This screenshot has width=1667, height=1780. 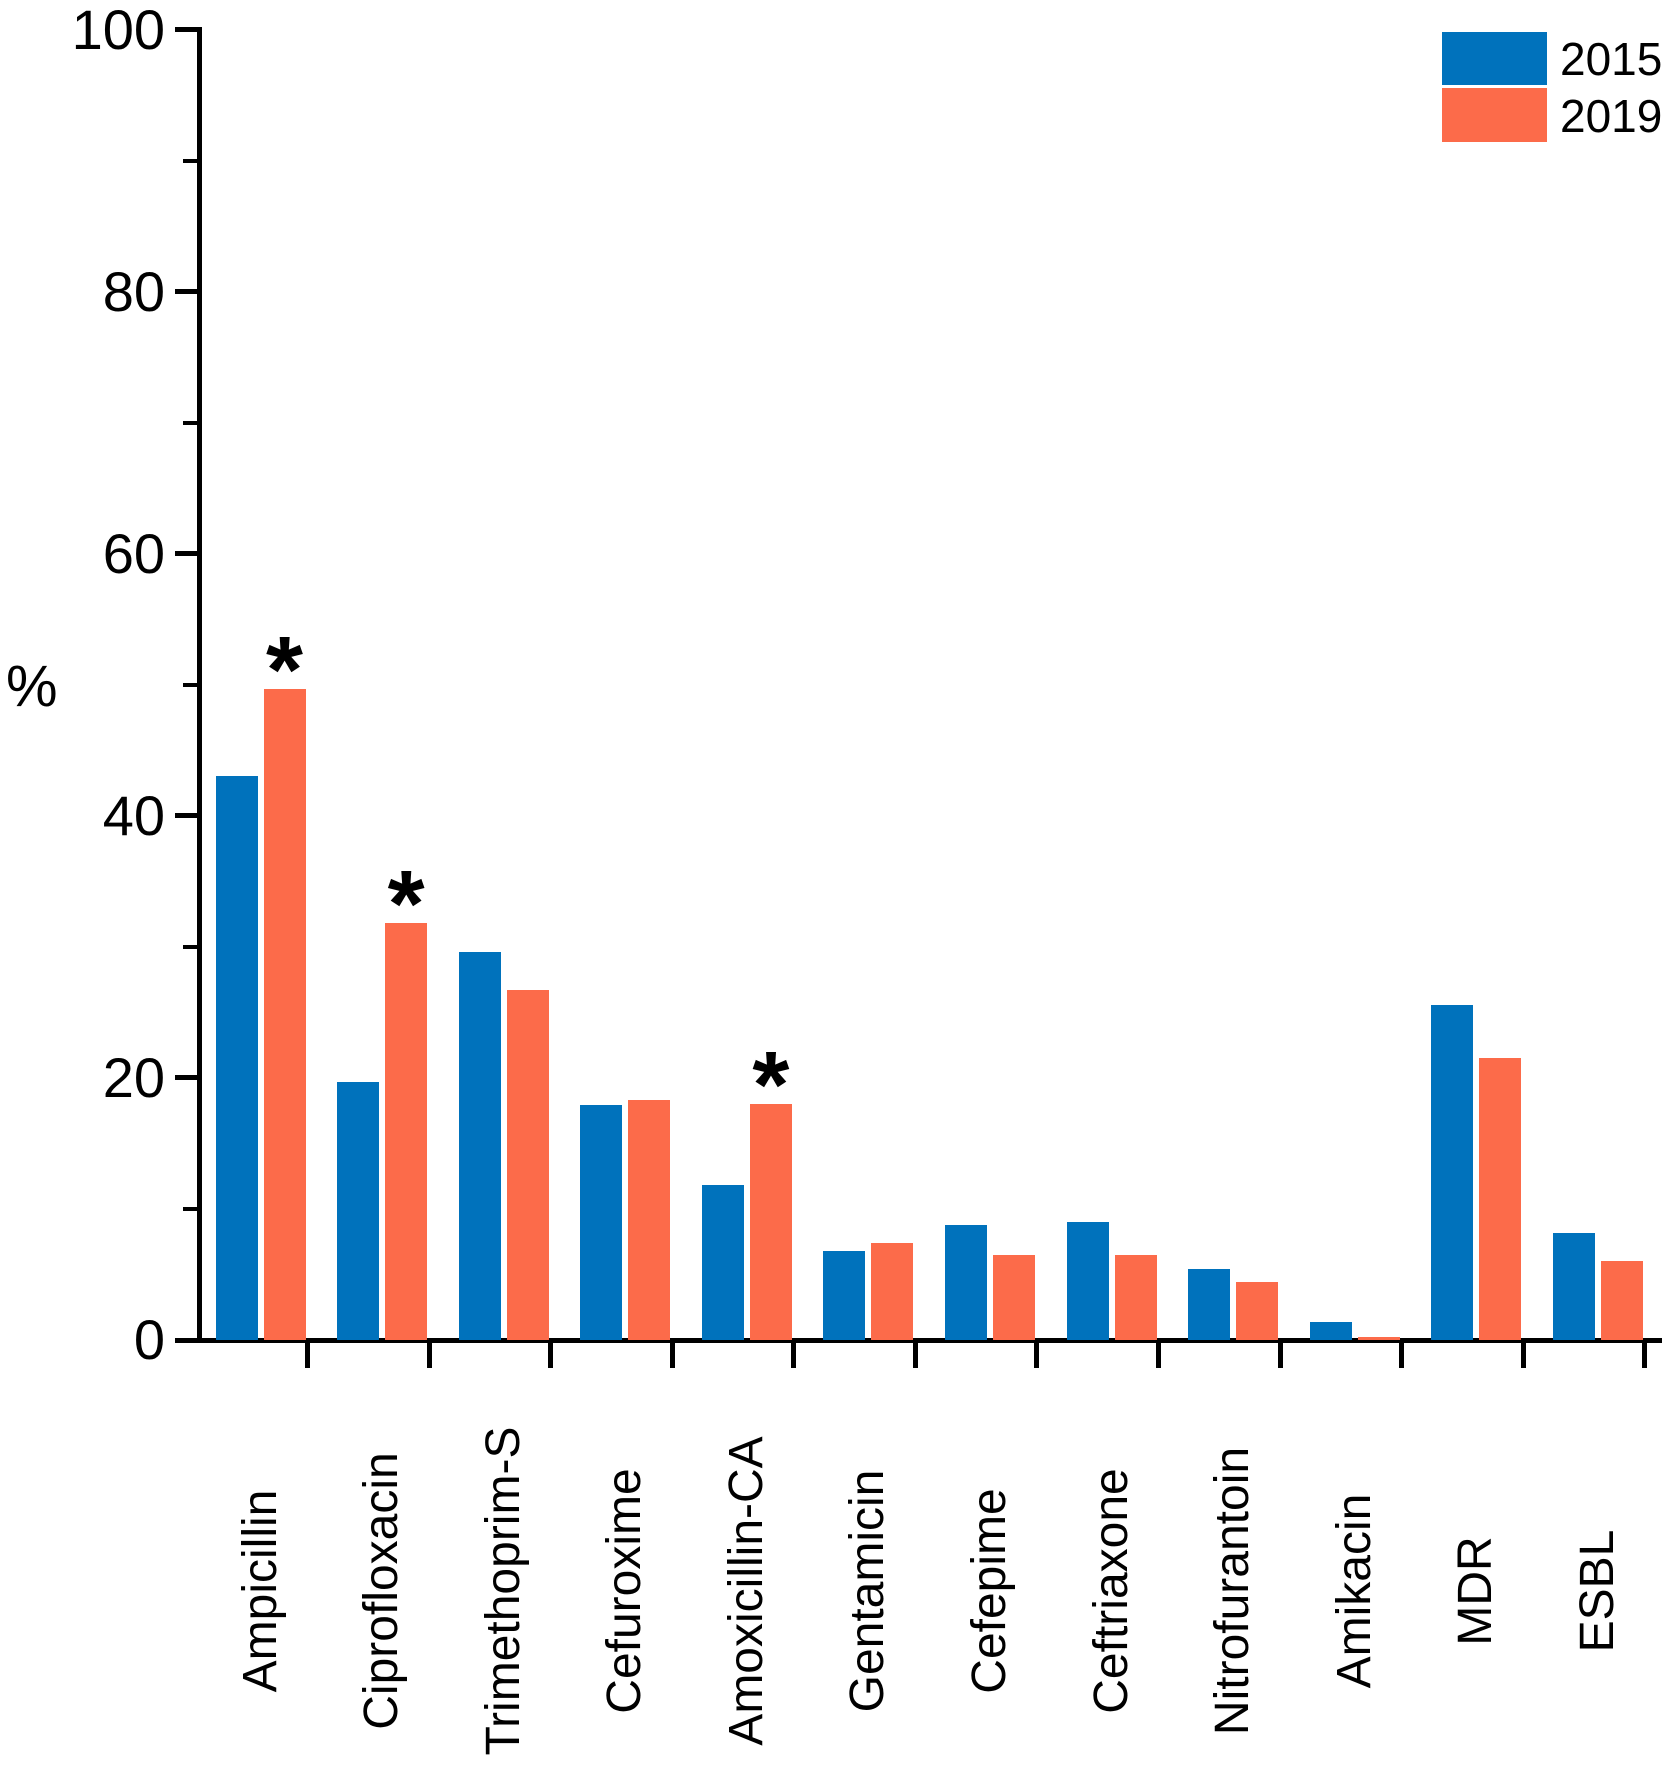 I want to click on bar-2019-nitrofurantoin, so click(x=1257, y=1311).